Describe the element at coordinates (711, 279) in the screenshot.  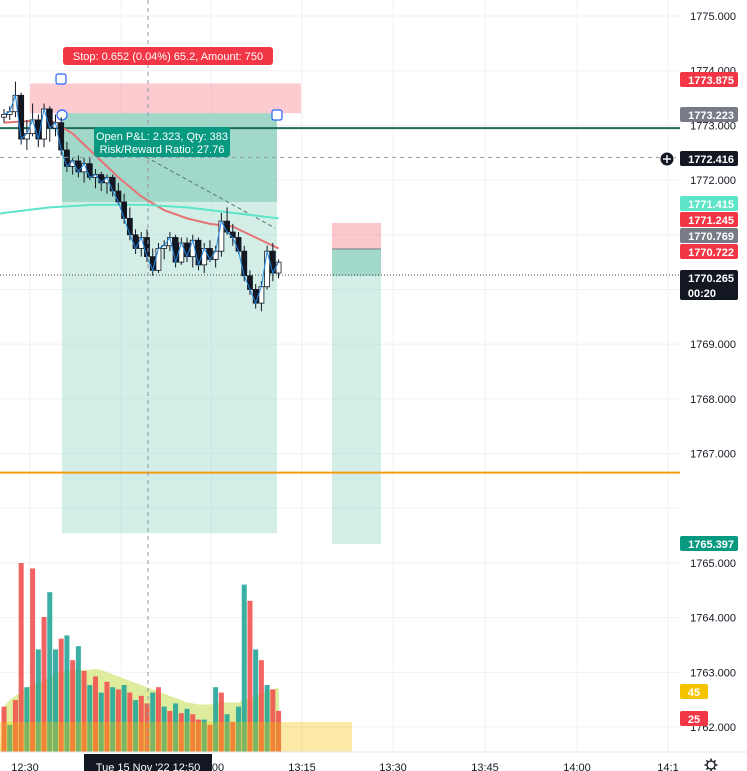
I see `price-badge-label: 1770.265` at that location.